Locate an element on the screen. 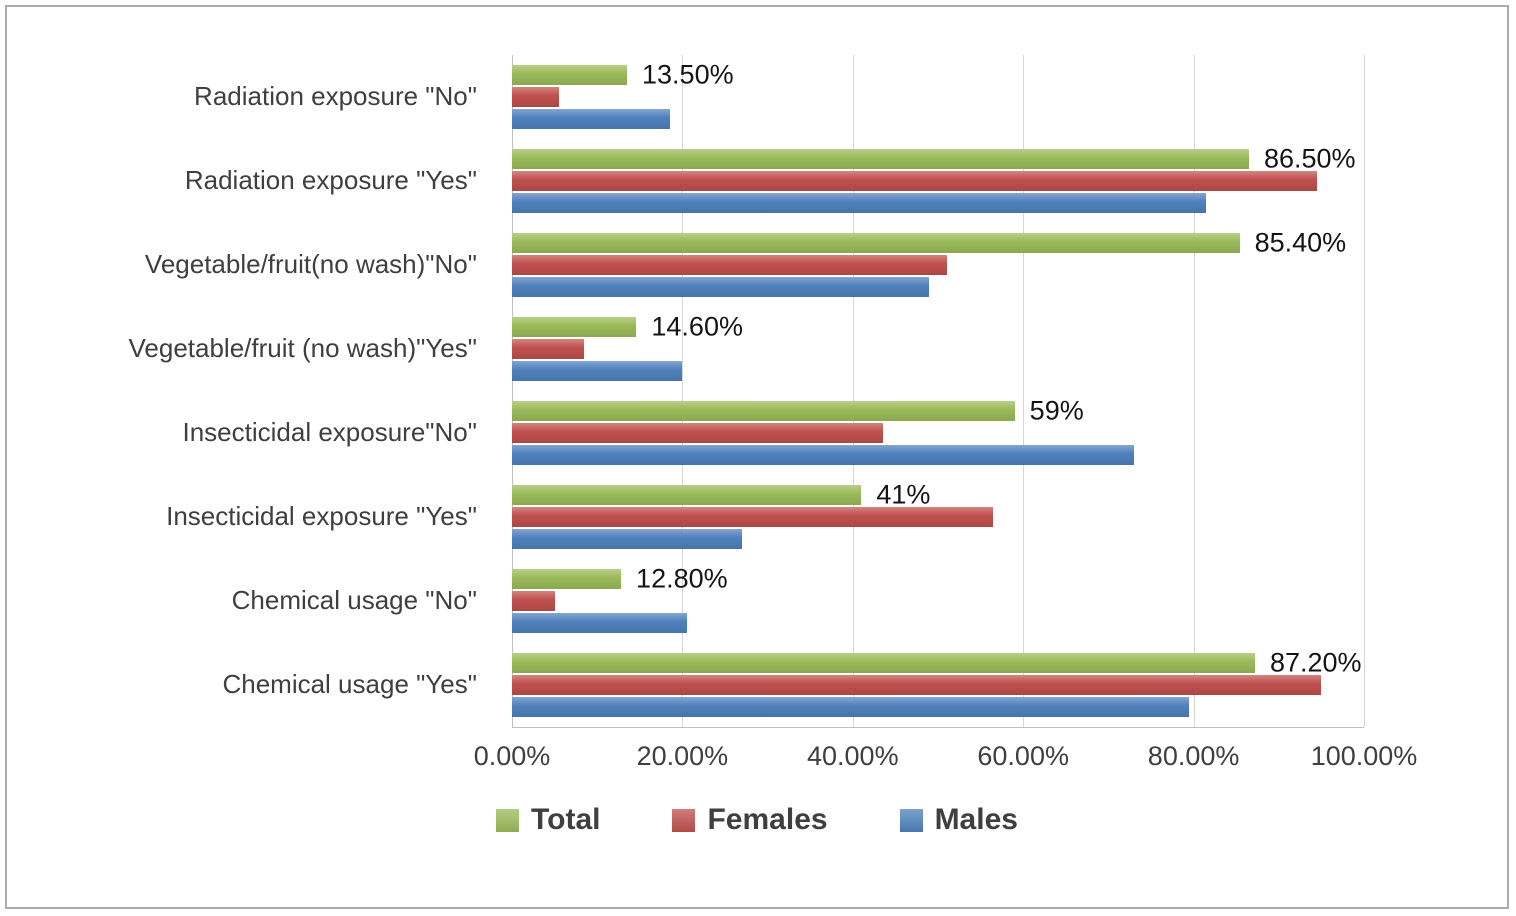  data-label: 86.50% is located at coordinates (1309, 158).